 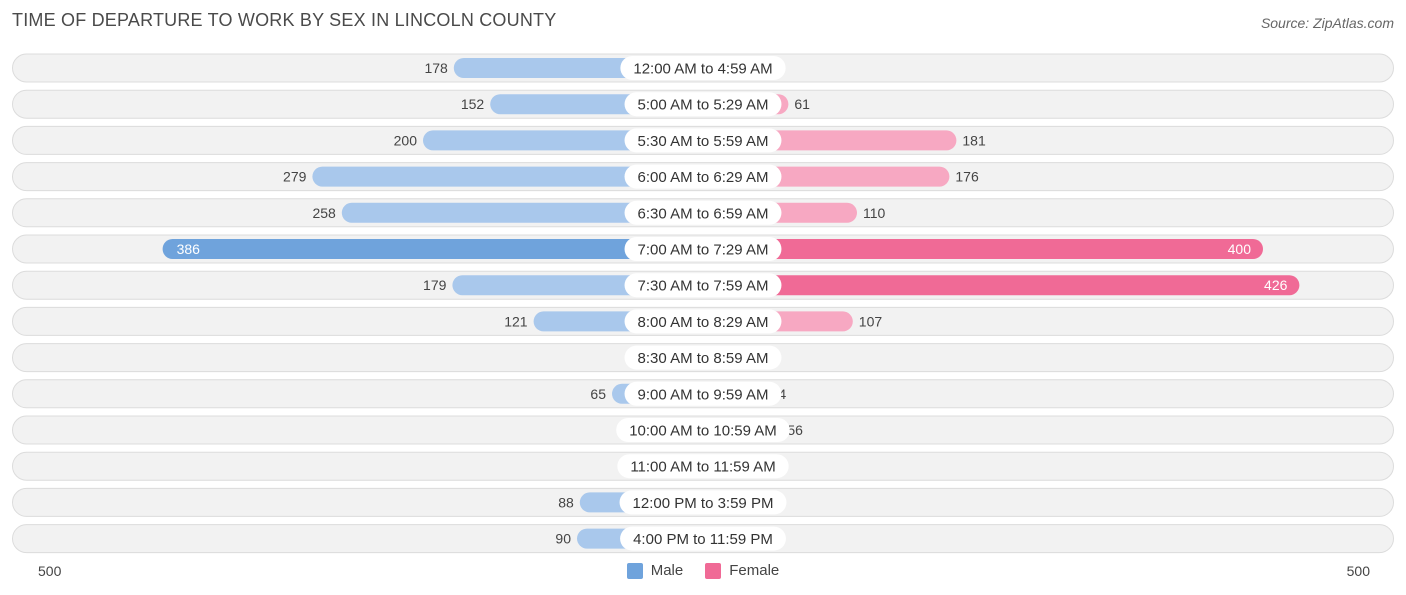 I want to click on legend: Male Female, so click(x=703, y=570).